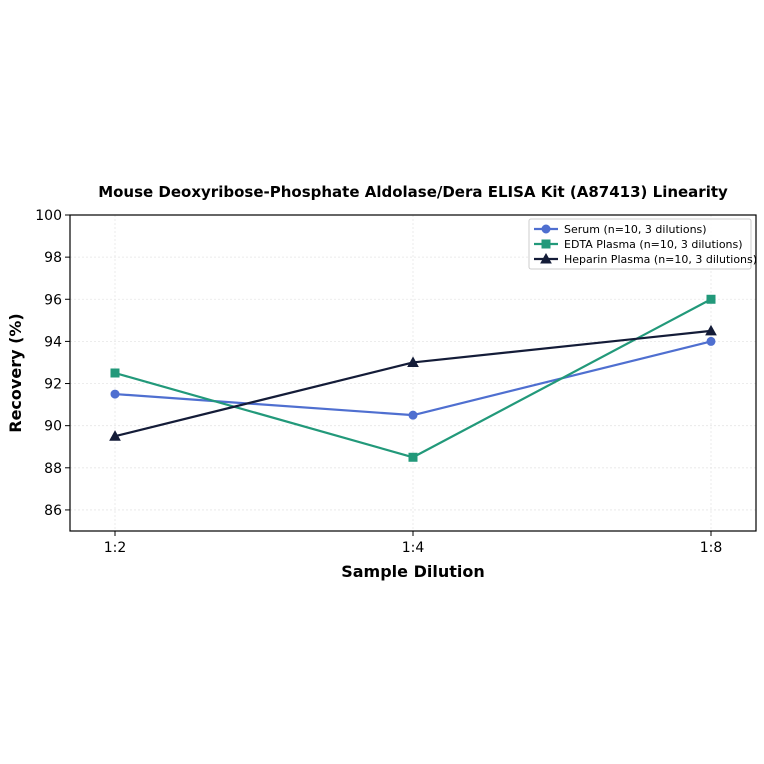 This screenshot has height=764, width=764. What do you see at coordinates (53, 258) in the screenshot?
I see `y-tick-label: 98` at bounding box center [53, 258].